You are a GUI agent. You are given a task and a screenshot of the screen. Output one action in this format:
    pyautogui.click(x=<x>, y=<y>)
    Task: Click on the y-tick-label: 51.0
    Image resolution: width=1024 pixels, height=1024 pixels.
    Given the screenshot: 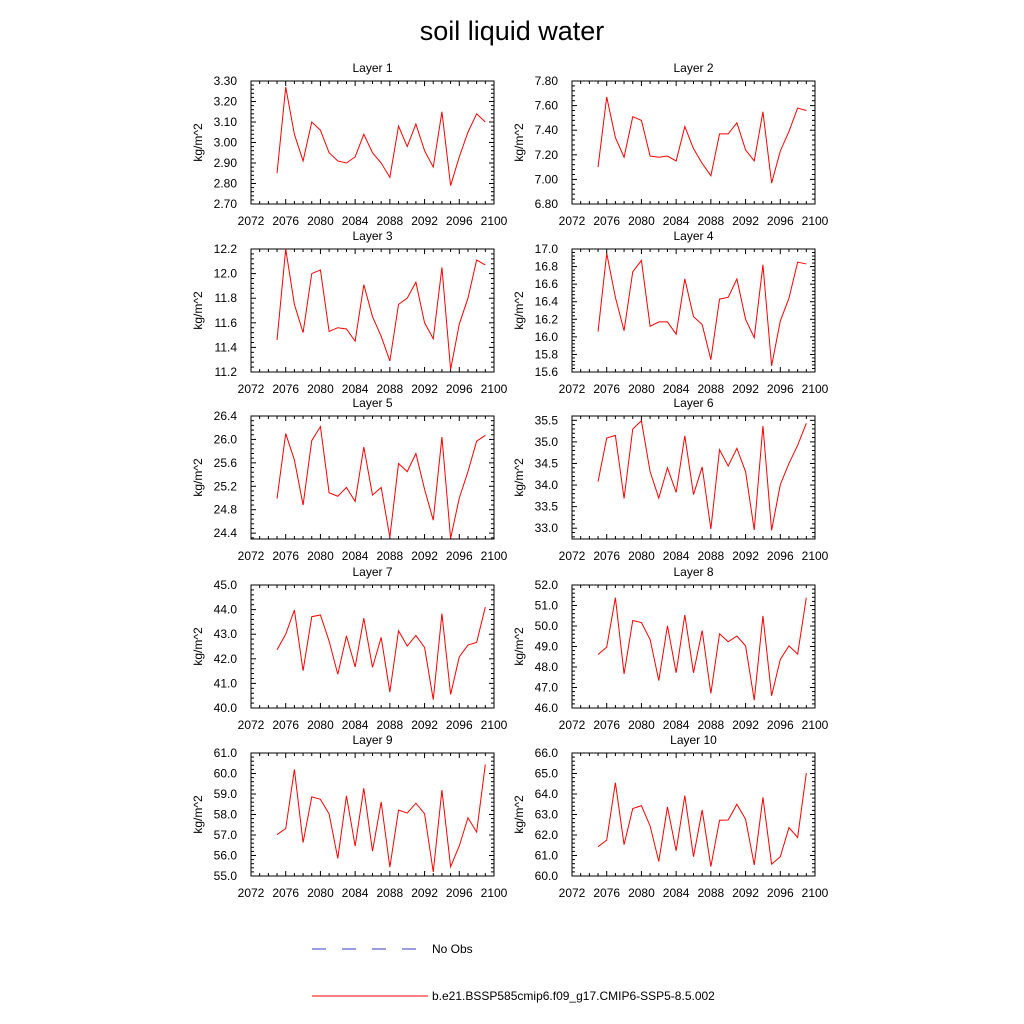 What is the action you would take?
    pyautogui.click(x=547, y=606)
    